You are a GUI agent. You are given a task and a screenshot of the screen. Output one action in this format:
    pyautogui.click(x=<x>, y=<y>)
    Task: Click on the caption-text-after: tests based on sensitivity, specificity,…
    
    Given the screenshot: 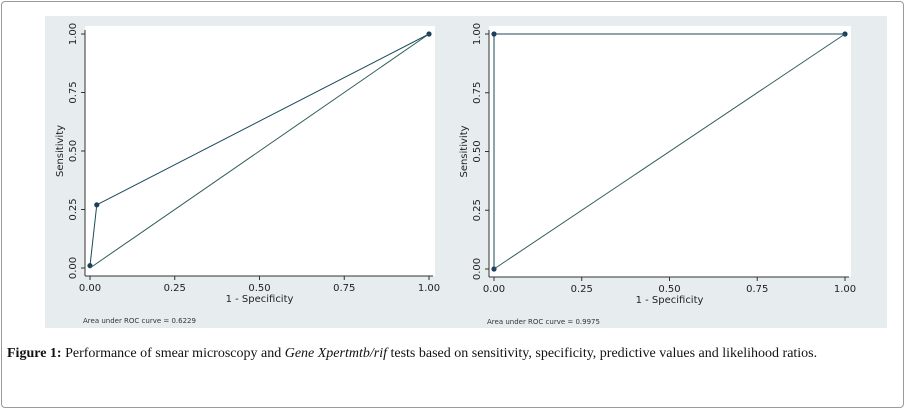 What is the action you would take?
    pyautogui.click(x=602, y=353)
    